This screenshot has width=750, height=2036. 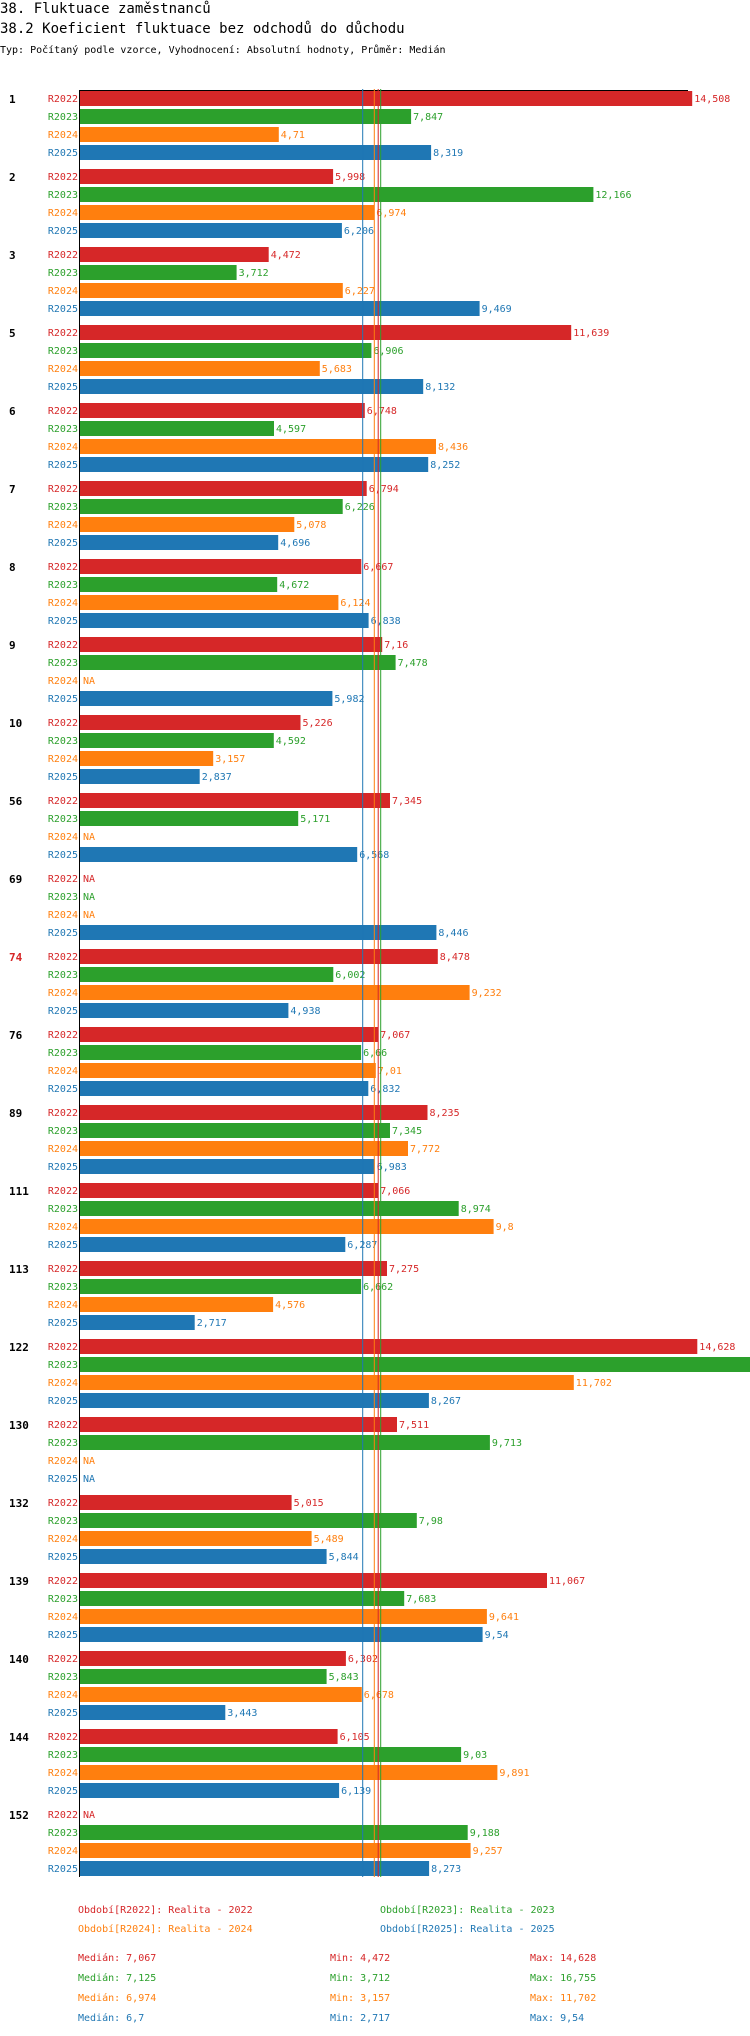 I want to click on value-label: 8,446, so click(x=453, y=933).